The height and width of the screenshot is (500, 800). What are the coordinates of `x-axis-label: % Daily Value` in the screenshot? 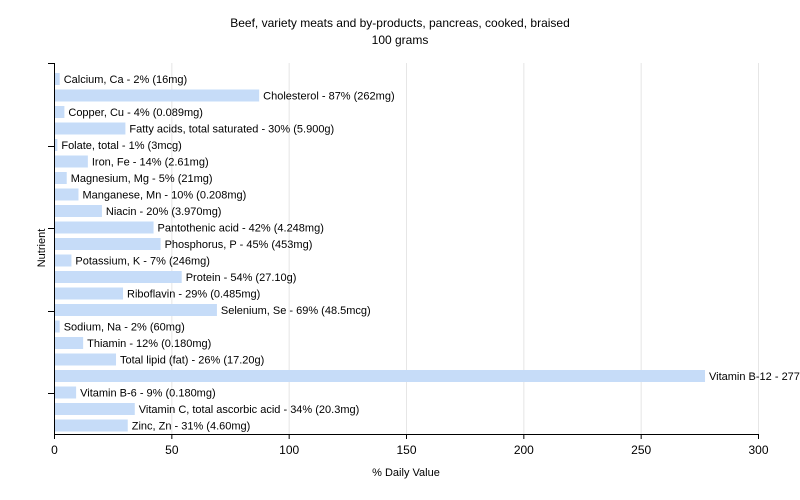 It's located at (406, 473).